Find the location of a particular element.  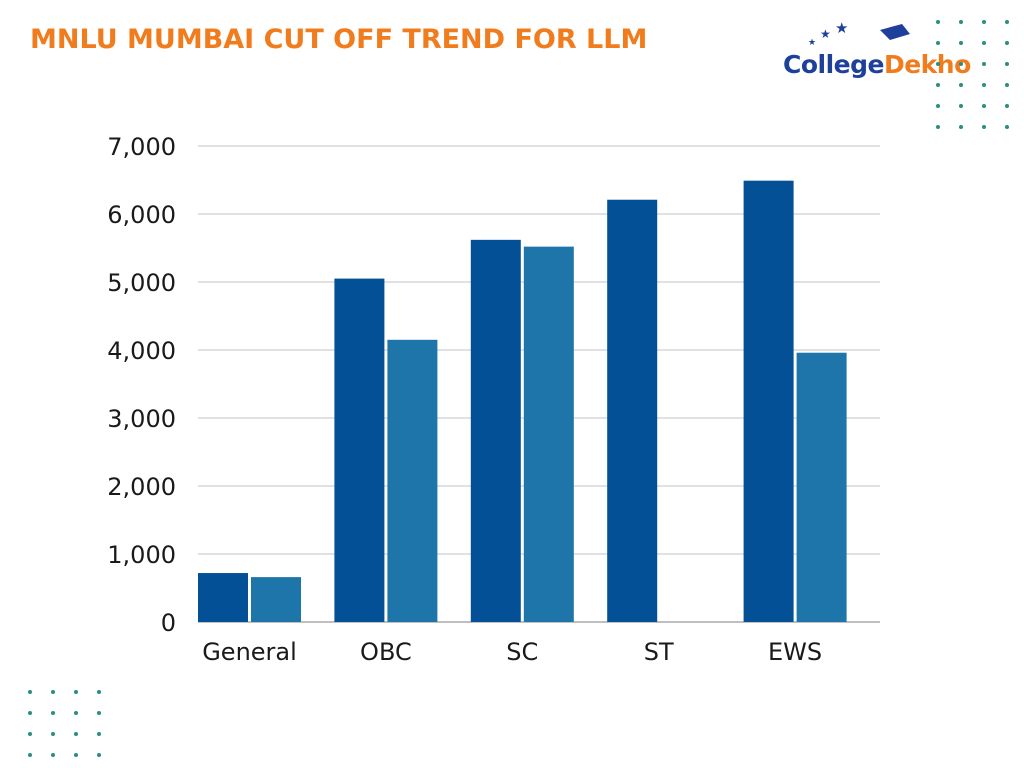

x-tick-label: OBC is located at coordinates (386, 652).